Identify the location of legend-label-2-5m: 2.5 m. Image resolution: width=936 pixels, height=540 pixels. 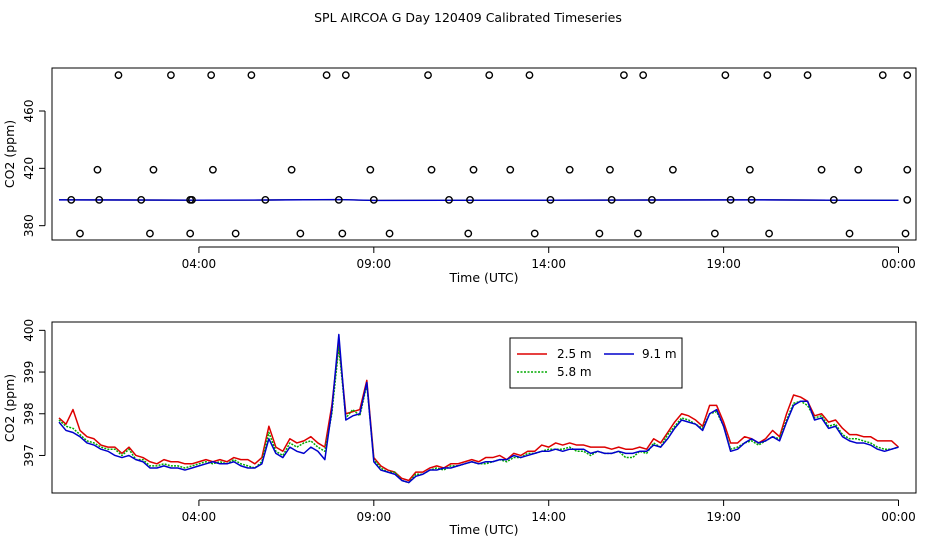
(574, 354).